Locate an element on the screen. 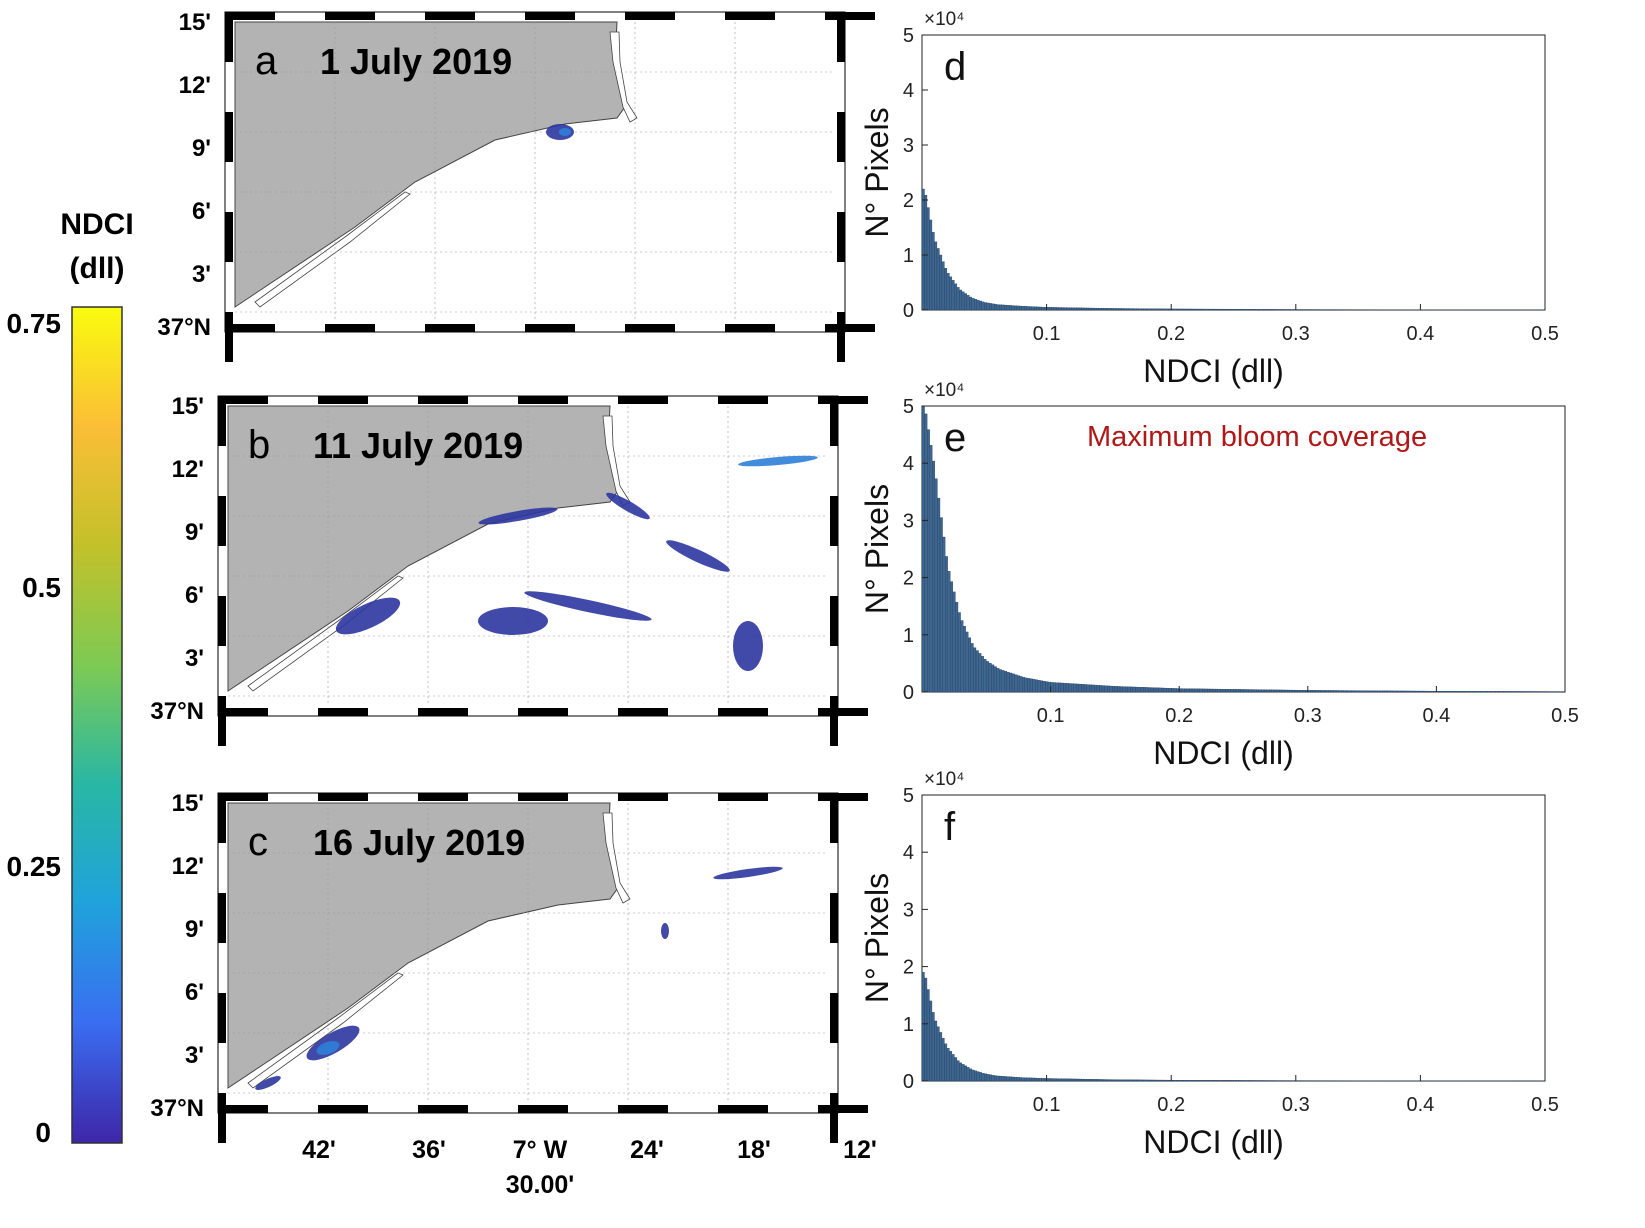 This screenshot has height=1228, width=1645. annotation: Maximum bloom coverage is located at coordinates (1257, 437).